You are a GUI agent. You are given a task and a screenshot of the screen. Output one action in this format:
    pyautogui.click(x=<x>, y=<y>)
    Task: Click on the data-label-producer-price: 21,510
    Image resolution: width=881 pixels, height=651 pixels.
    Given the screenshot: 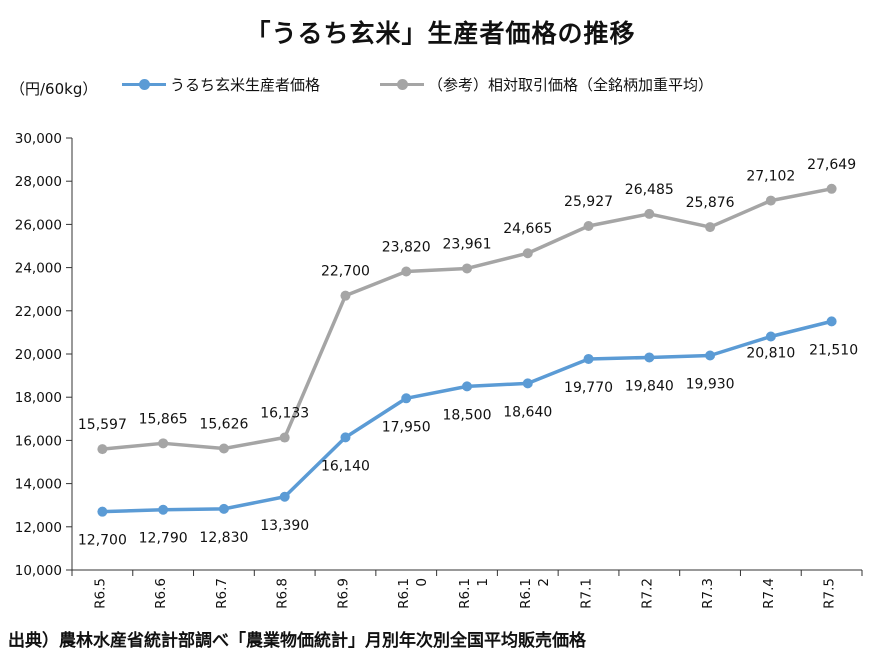 What is the action you would take?
    pyautogui.click(x=833, y=350)
    